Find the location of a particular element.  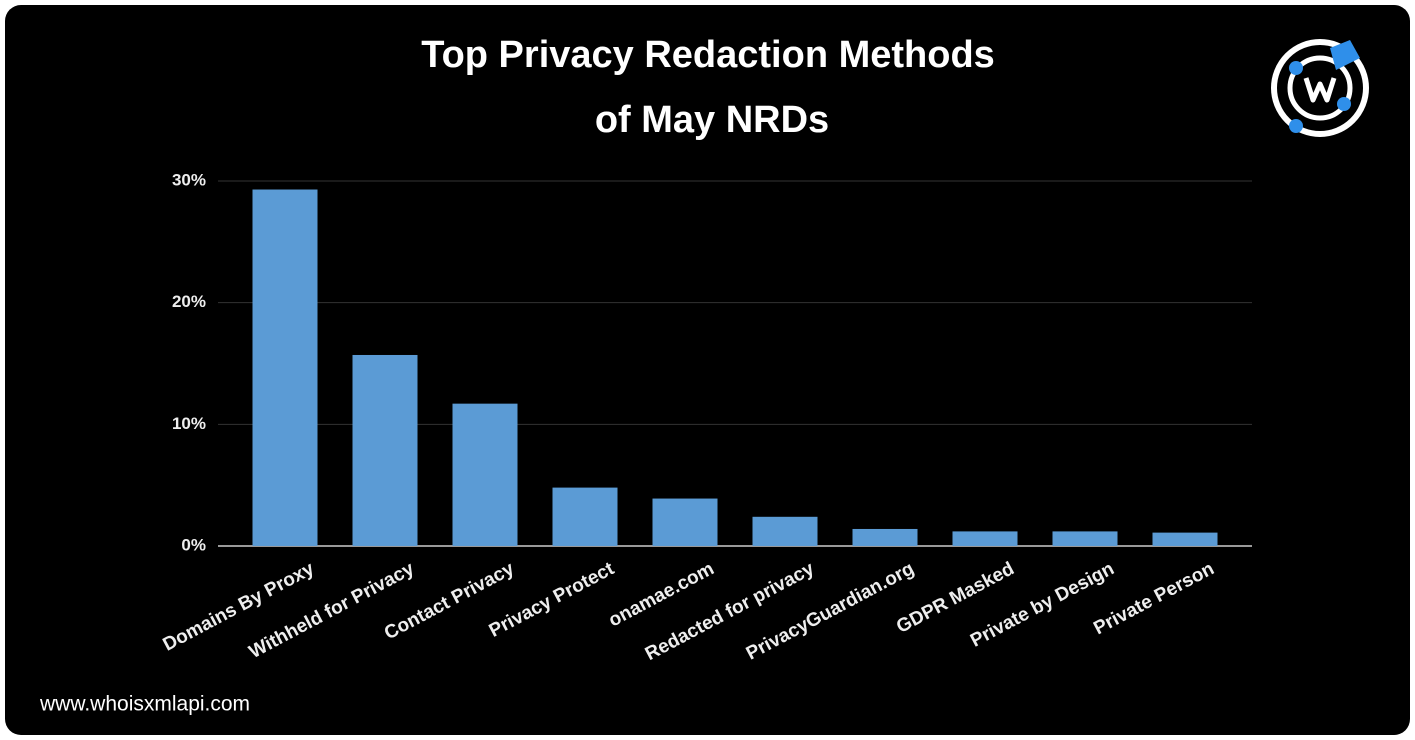

y-tick-label: 10% is located at coordinates (189, 423).